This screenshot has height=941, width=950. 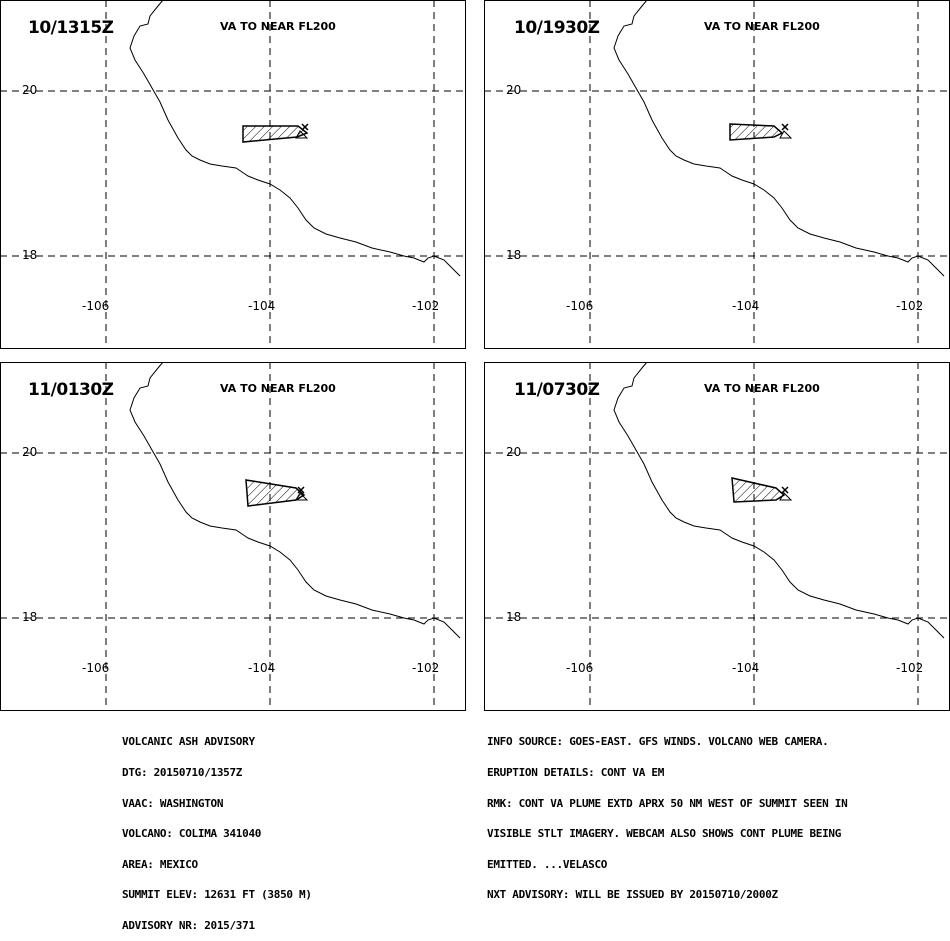 I want to click on panel-timestamp: 11/0130Z, so click(x=71, y=390).